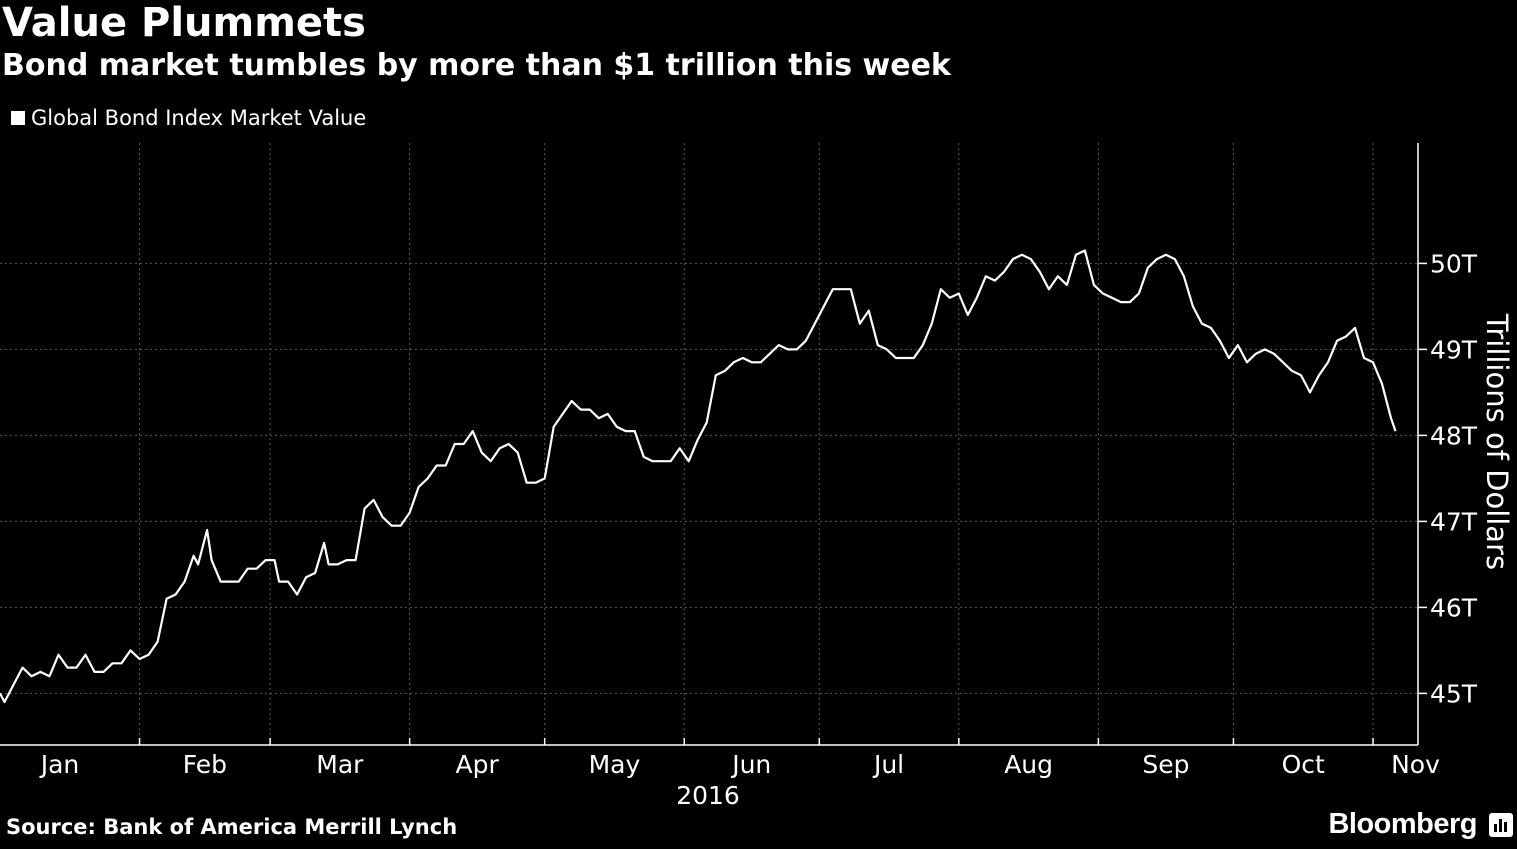 The width and height of the screenshot is (1517, 849). What do you see at coordinates (1165, 764) in the screenshot?
I see `x-tick-label: Sep` at bounding box center [1165, 764].